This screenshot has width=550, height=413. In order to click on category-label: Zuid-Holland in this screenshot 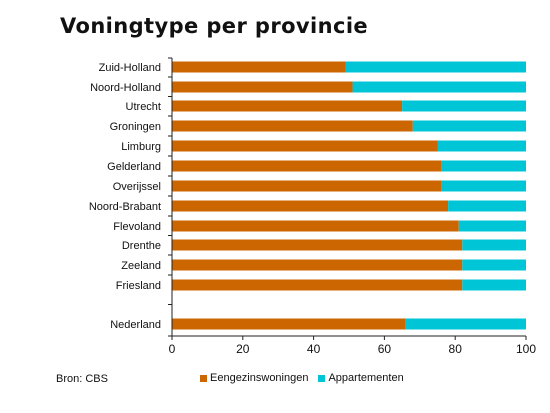, I will do `click(130, 68)`.